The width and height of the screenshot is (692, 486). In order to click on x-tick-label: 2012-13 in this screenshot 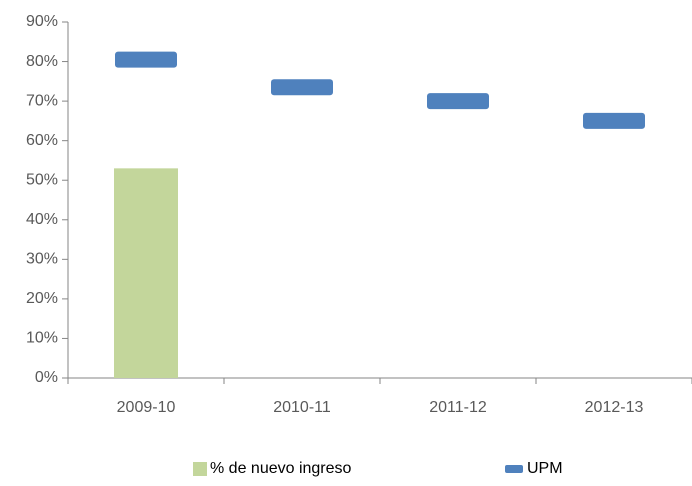, I will do `click(614, 407)`.